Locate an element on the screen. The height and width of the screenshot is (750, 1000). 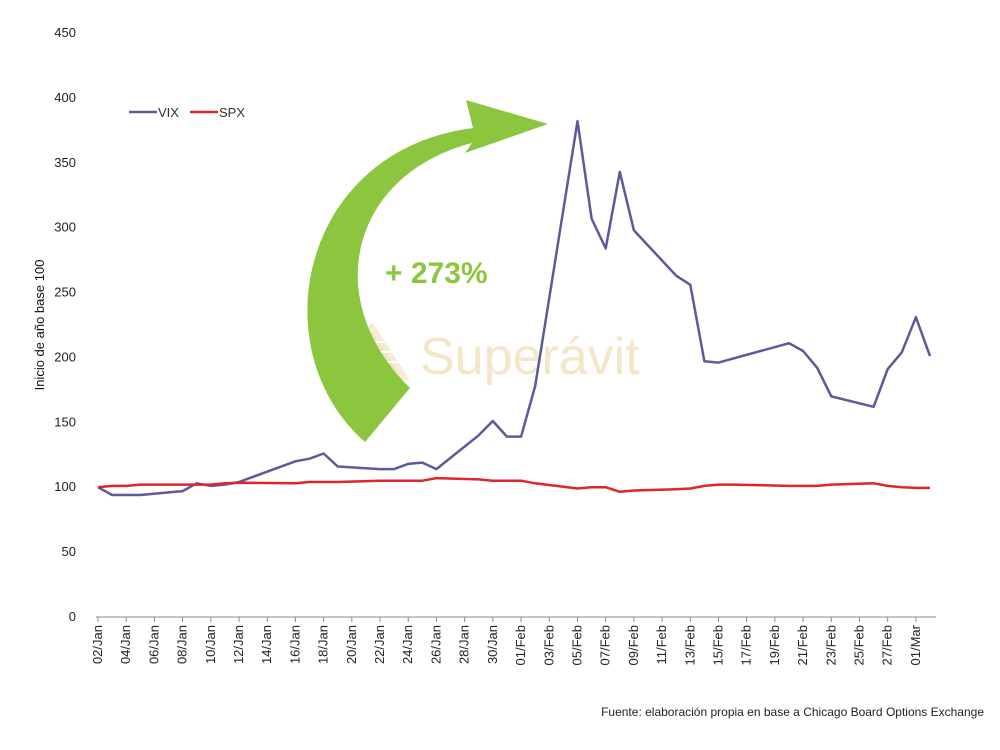
watermark-text: Superávit is located at coordinates (530, 357).